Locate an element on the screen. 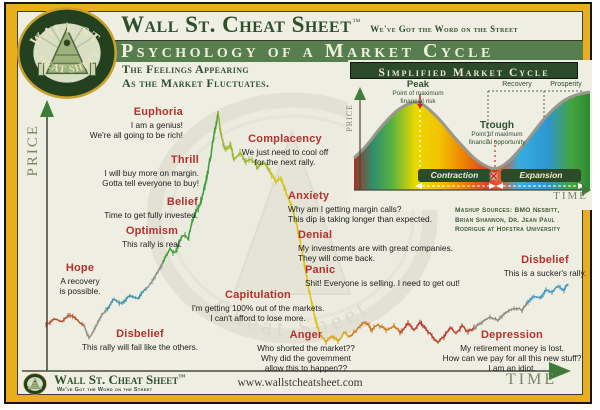 The height and width of the screenshot is (410, 600). footer-trademark: ™ is located at coordinates (182, 377).